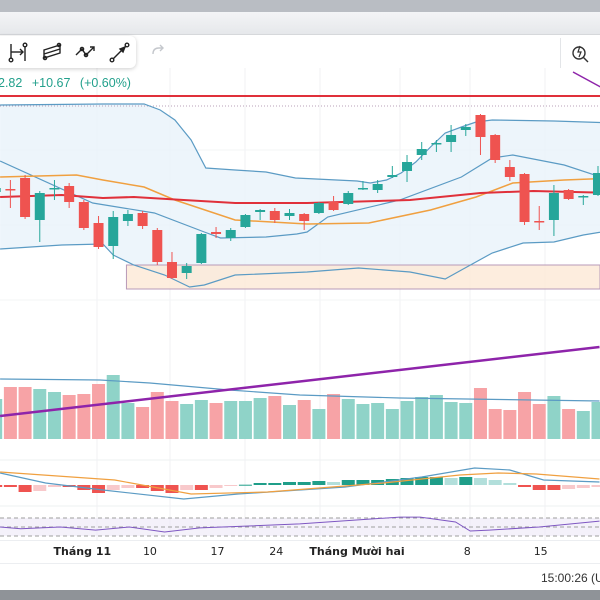  Describe the element at coordinates (86, 52) in the screenshot. I see `path-icon` at that location.